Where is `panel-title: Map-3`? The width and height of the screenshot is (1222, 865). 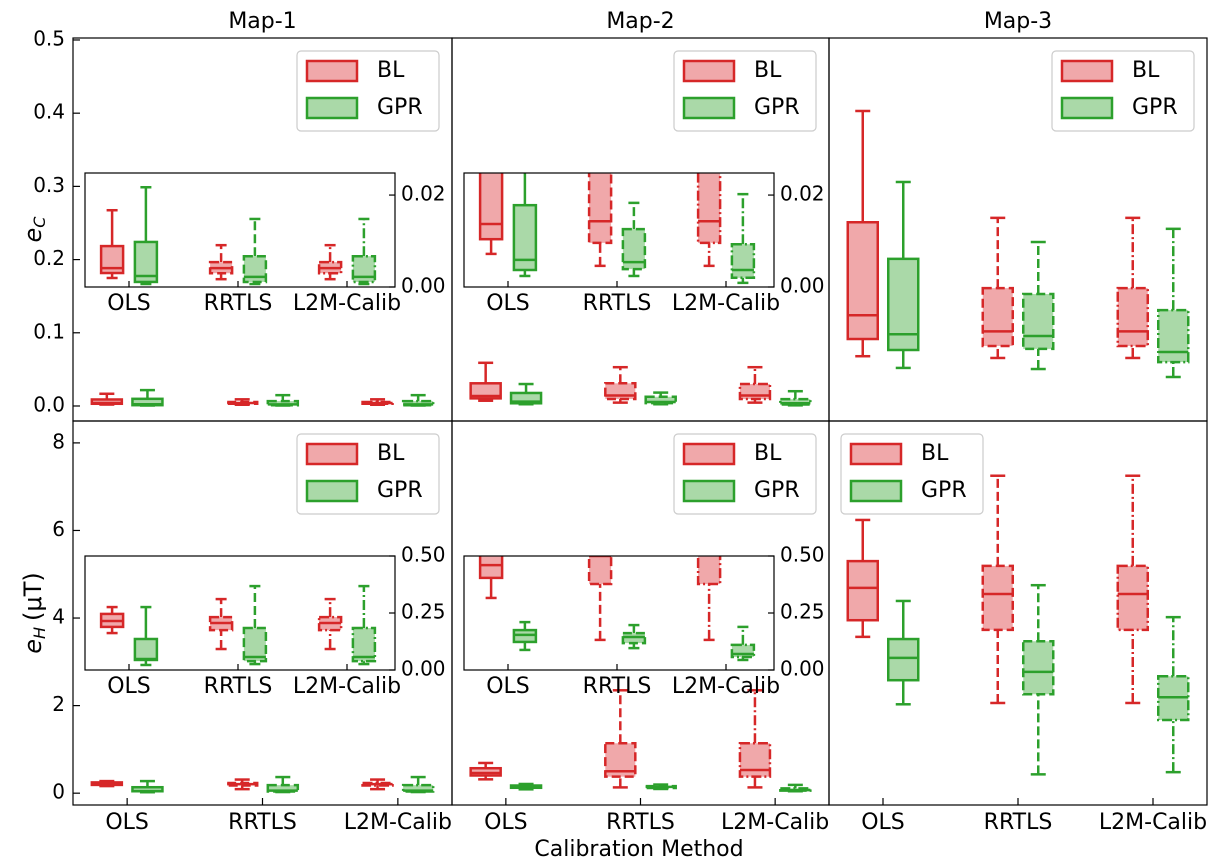
panel-title: Map-3 is located at coordinates (1018, 21).